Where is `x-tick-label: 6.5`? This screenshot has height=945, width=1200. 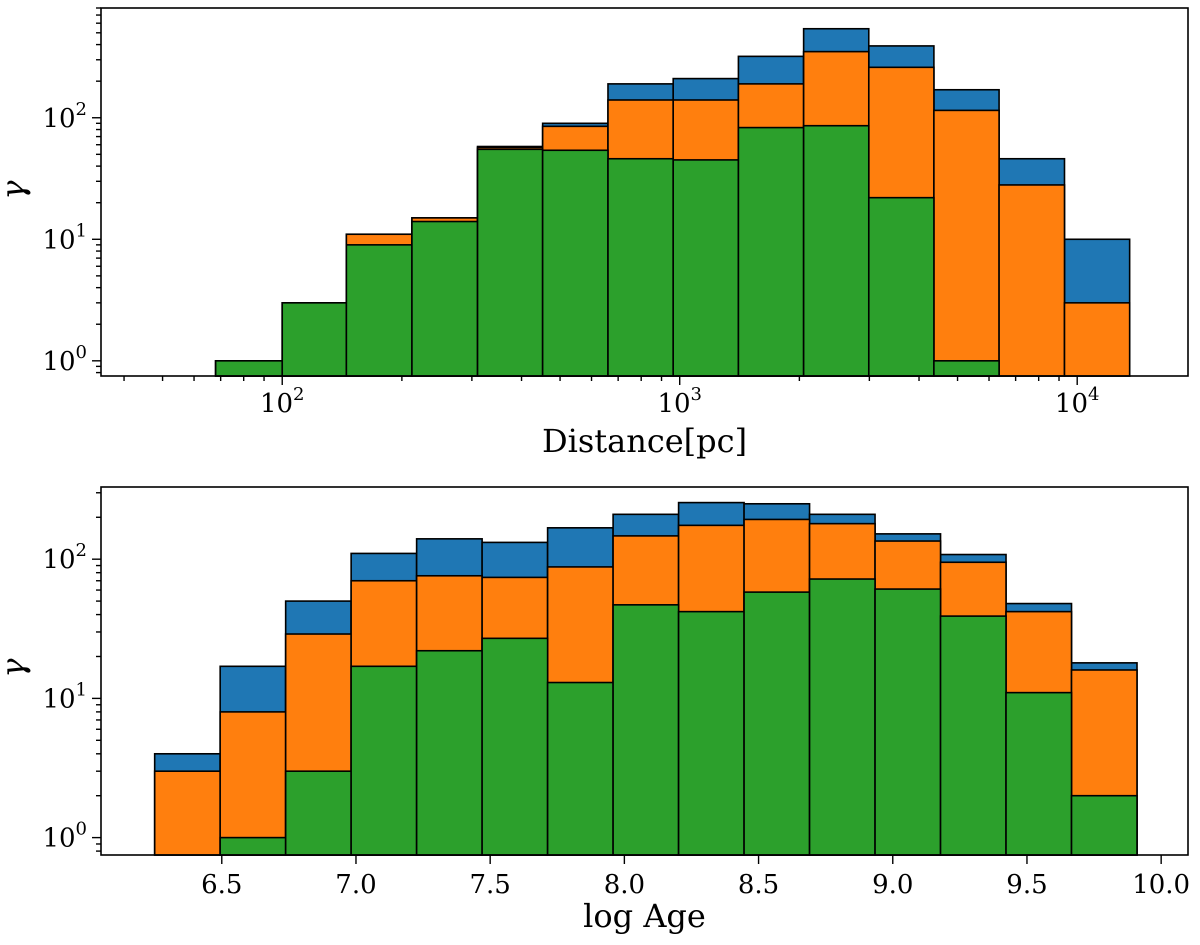
x-tick-label: 6.5 is located at coordinates (221, 885).